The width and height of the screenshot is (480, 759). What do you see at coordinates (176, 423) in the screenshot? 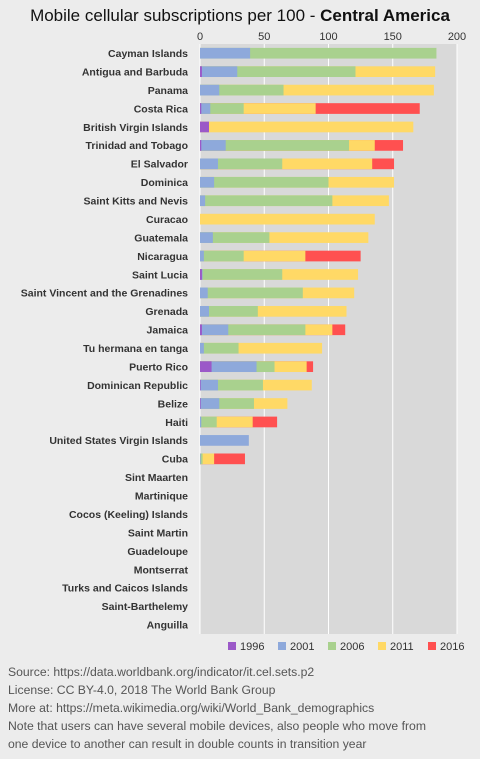
I see `category-label: Haiti` at bounding box center [176, 423].